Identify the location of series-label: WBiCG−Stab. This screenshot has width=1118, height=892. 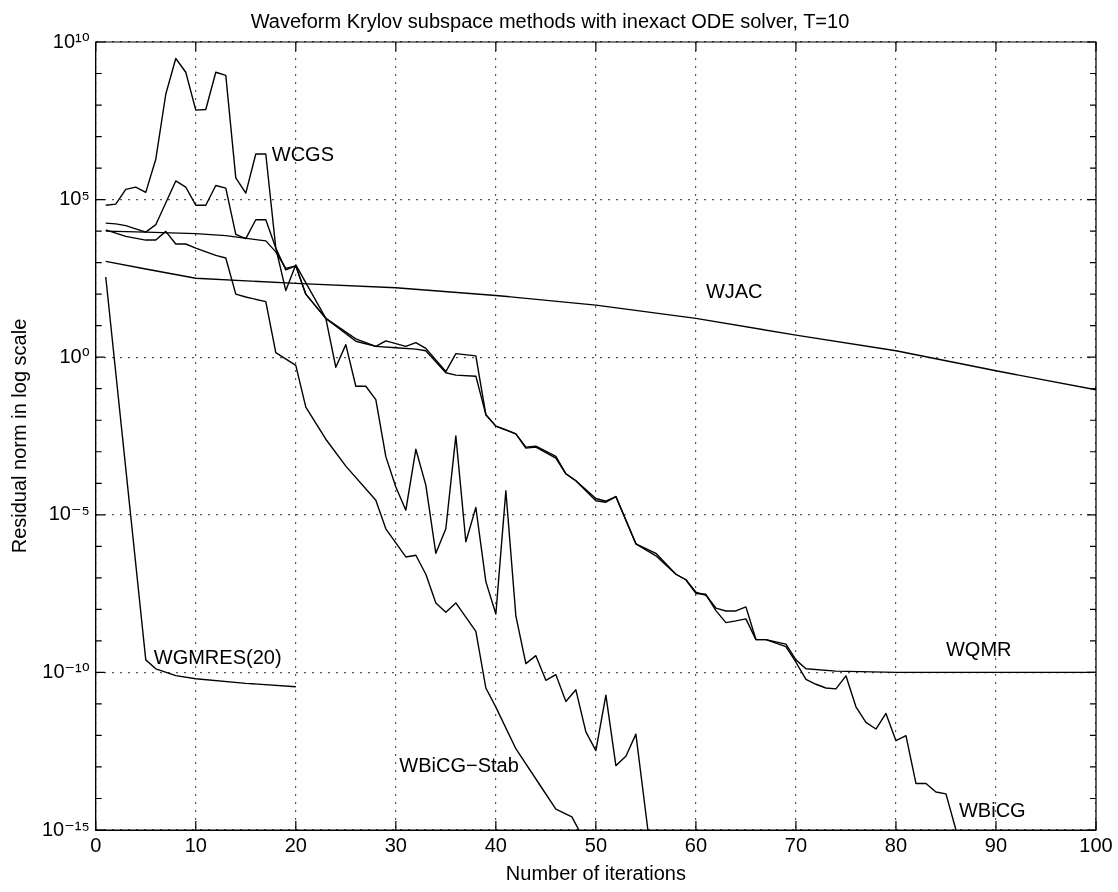
(459, 765).